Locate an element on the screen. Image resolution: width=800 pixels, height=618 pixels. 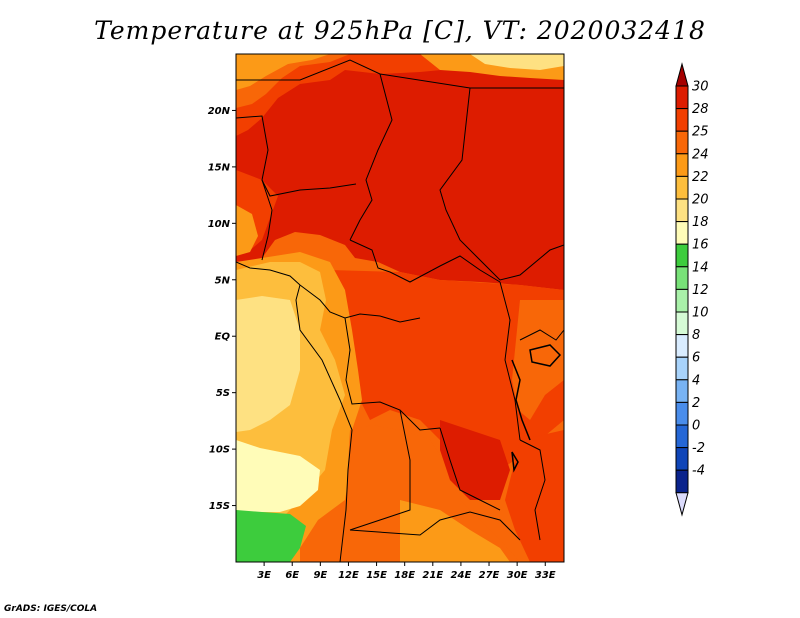
border-uganda is located at coordinates (541, 335).